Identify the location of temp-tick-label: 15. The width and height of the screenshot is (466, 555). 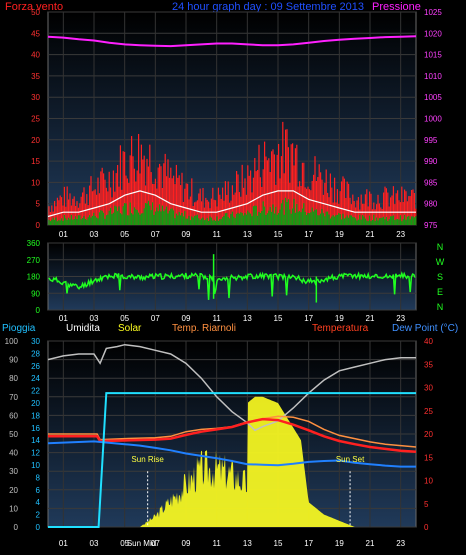
(428, 457).